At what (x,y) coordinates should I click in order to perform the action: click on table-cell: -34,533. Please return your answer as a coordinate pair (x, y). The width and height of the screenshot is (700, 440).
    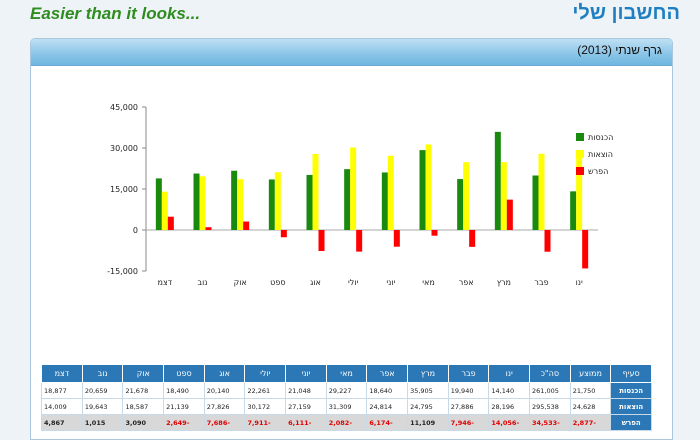
    Looking at the image, I should click on (550, 422).